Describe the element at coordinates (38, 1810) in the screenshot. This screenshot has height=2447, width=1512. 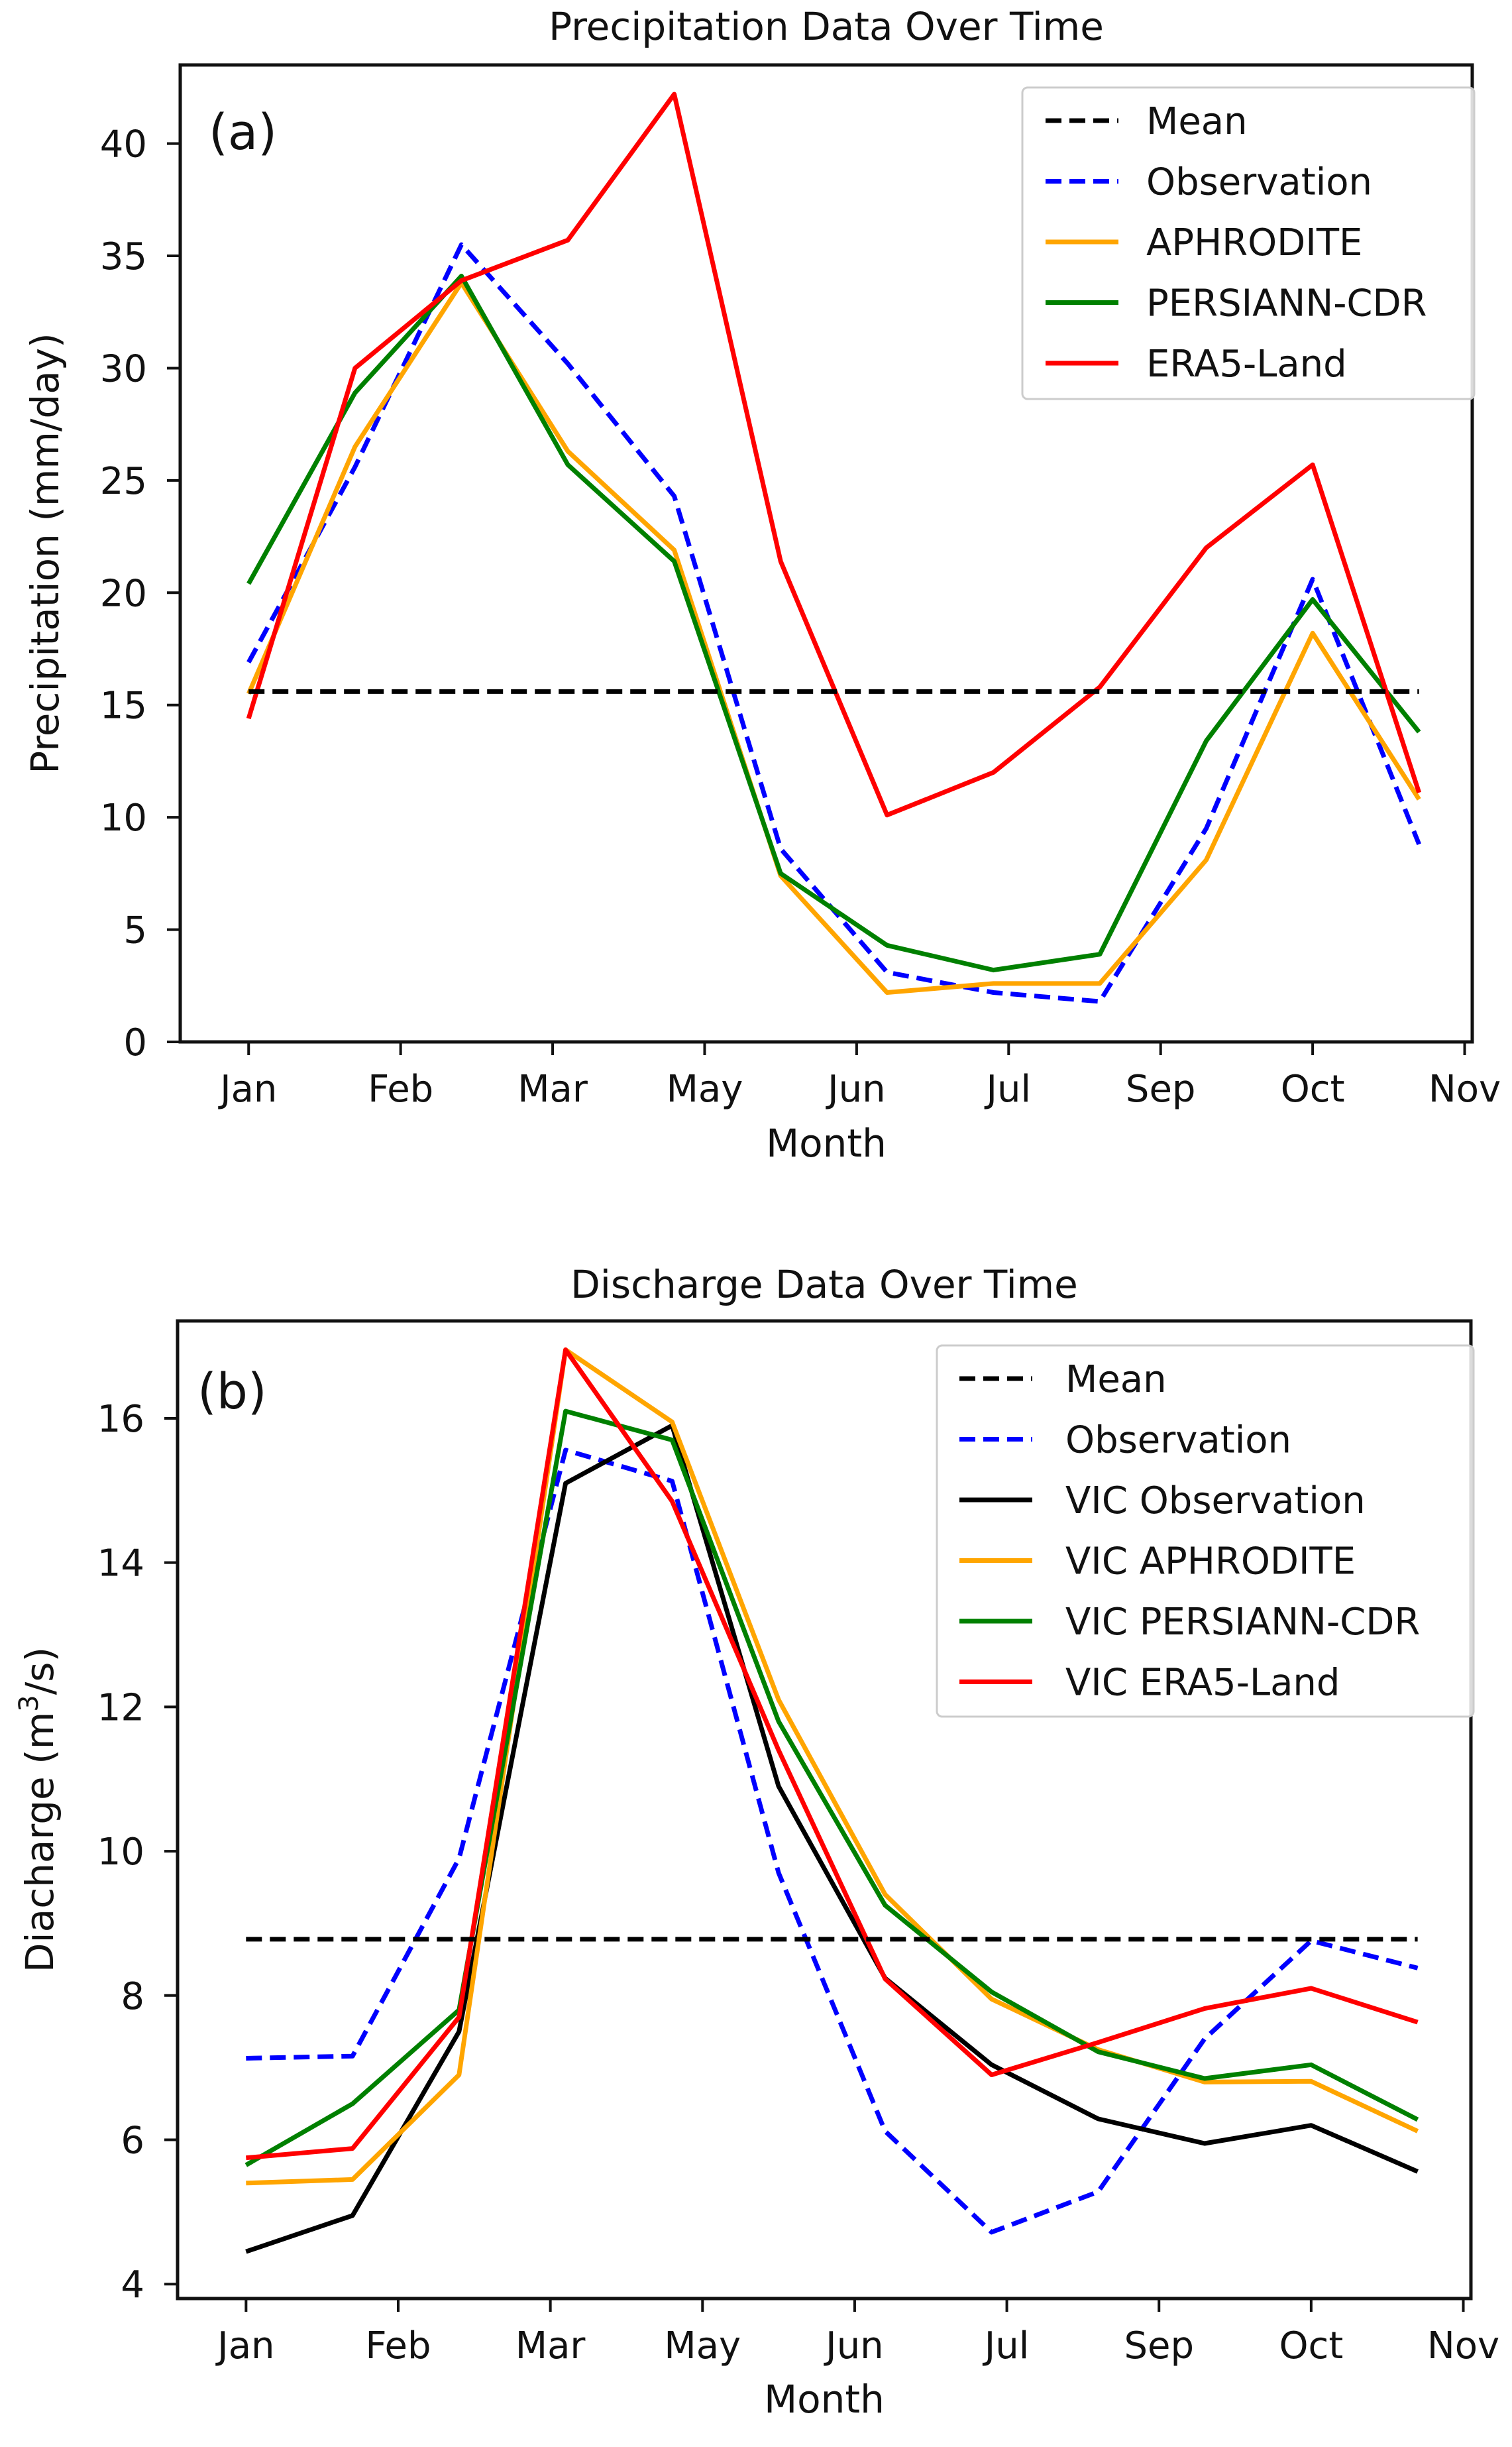
I see `y-axis-label: Diacharge (m3/s)` at that location.